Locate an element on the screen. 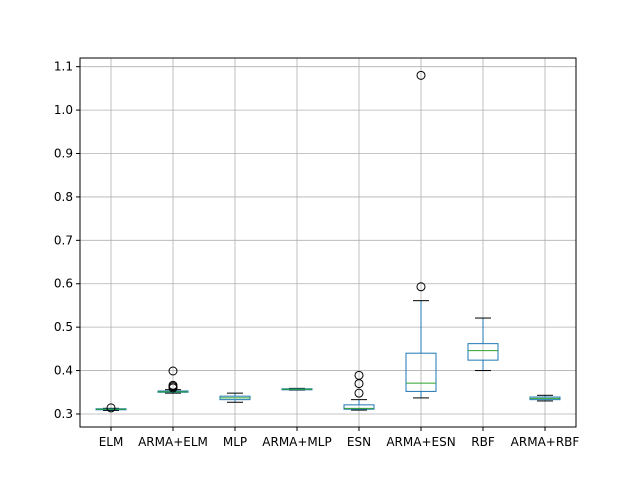 This screenshot has height=485, width=640. ytick-label-1: 0.4 is located at coordinates (63, 371).